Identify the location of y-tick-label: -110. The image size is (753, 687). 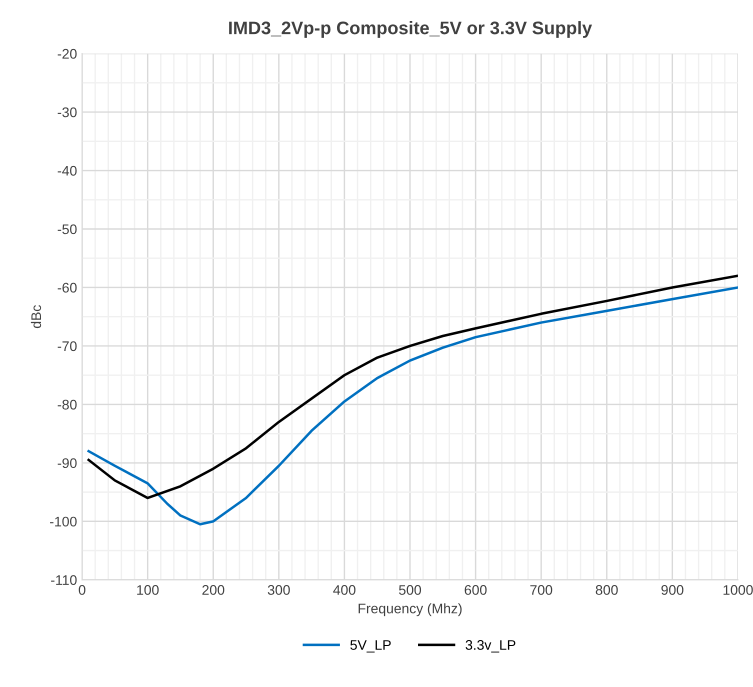
(64, 580).